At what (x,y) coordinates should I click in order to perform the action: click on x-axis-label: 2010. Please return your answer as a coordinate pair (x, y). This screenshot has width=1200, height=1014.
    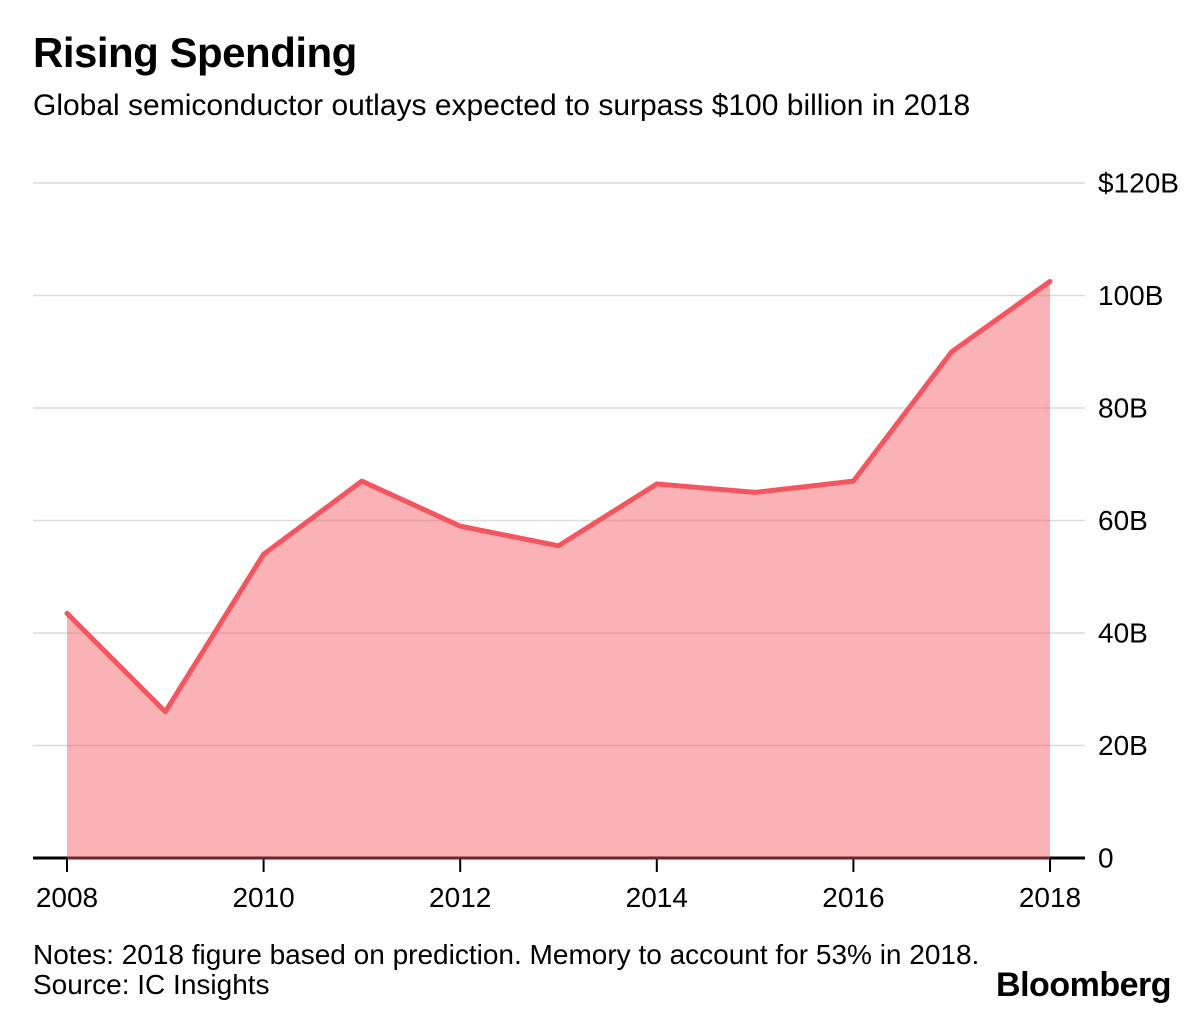
    Looking at the image, I should click on (263, 897).